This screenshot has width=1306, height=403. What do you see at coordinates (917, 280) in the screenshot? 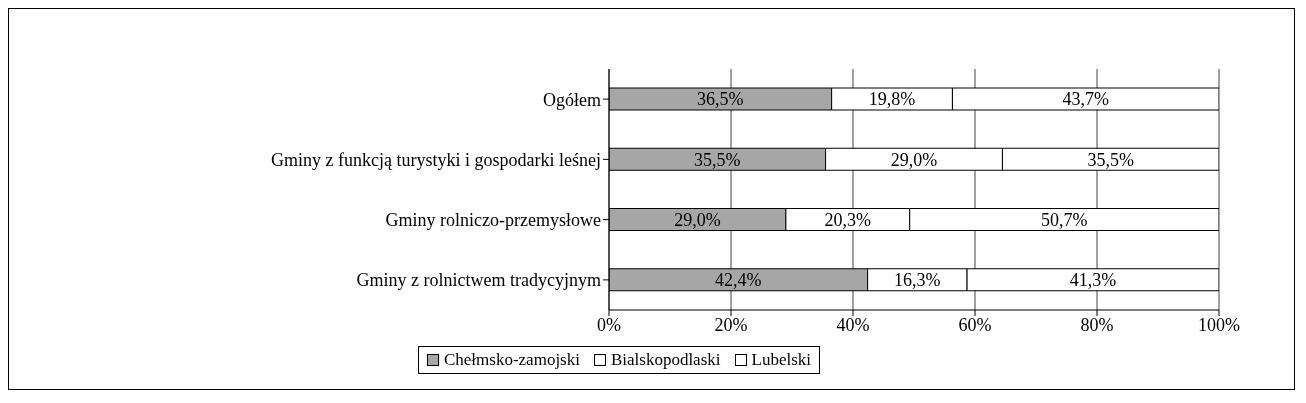
I see `data-label: 16,3%` at bounding box center [917, 280].